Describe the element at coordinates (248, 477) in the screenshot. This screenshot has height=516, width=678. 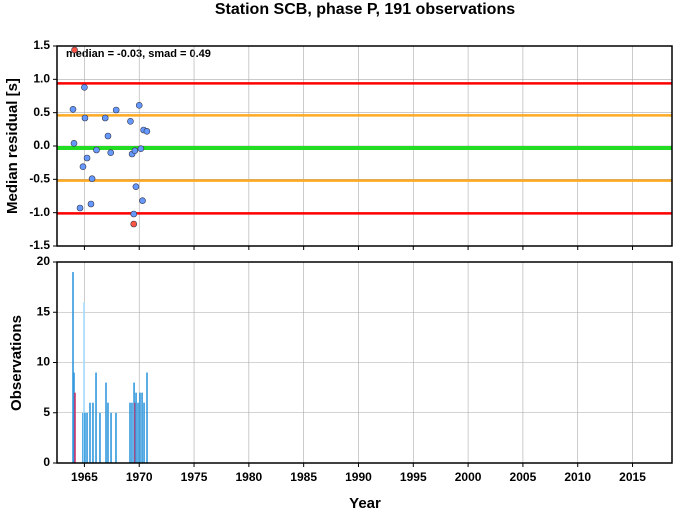
I see `x-tick-label: 1980` at that location.